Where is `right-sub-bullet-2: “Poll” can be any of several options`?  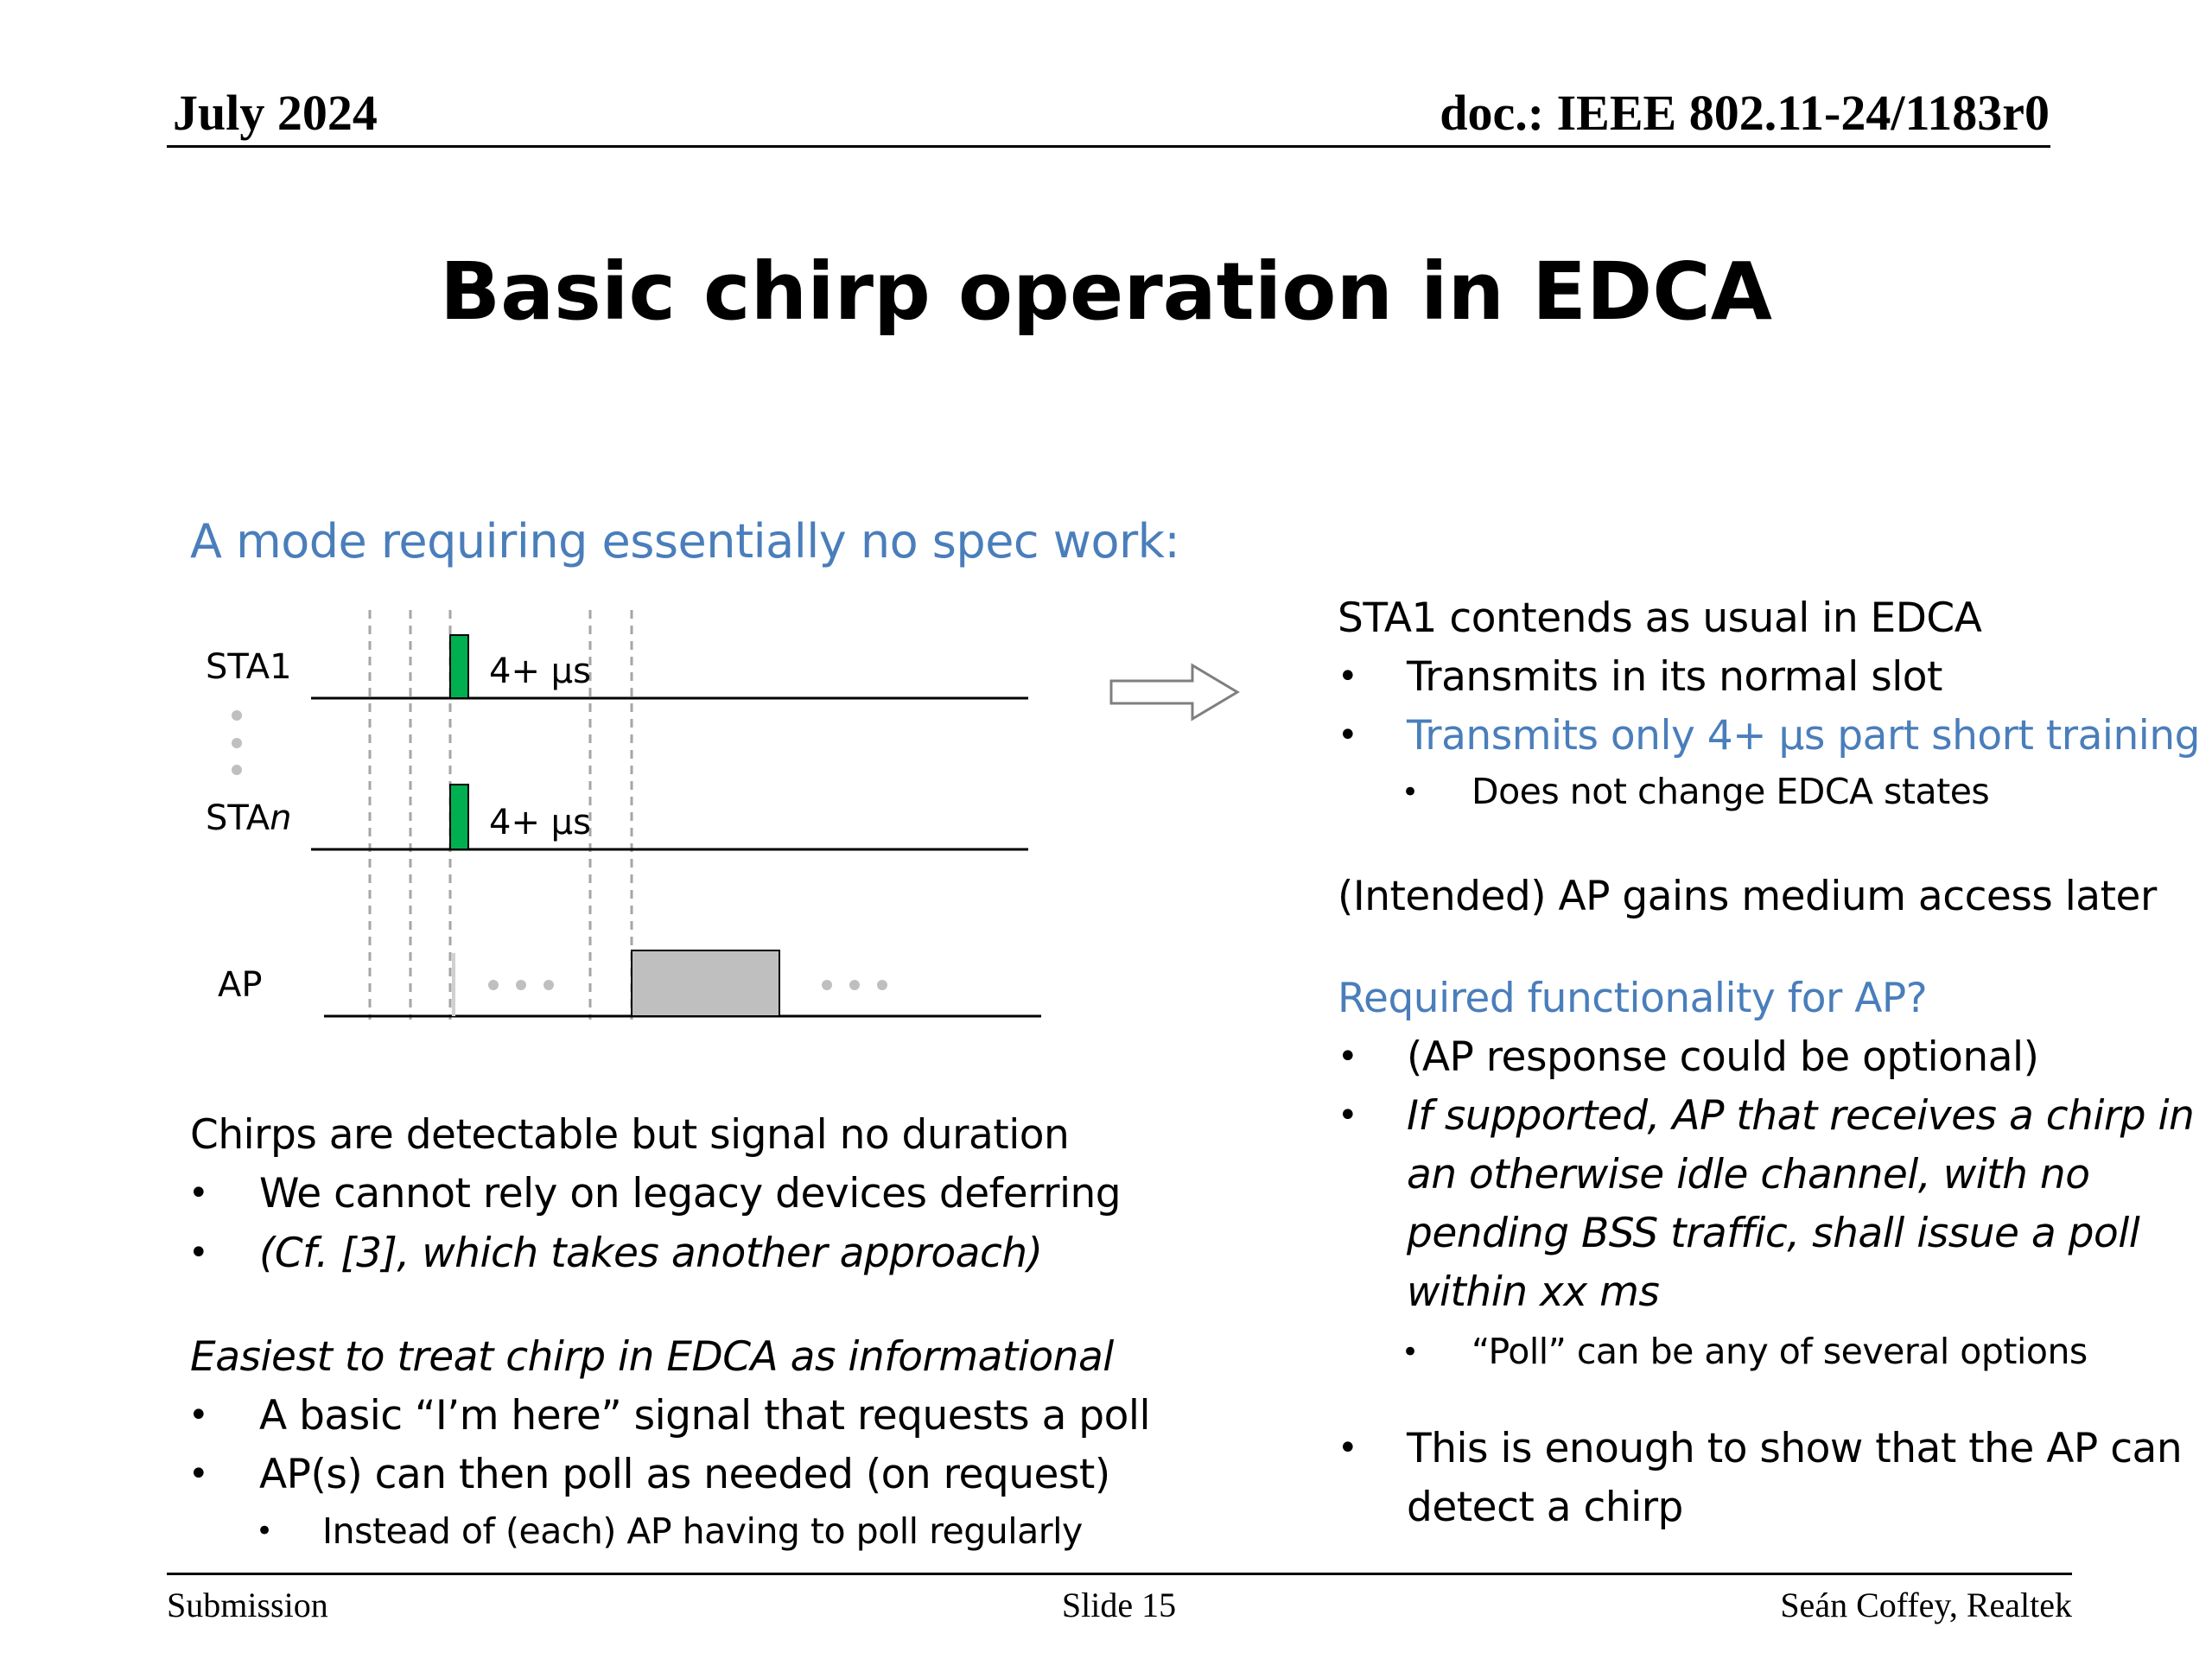
right-sub-bullet-2: “Poll” can be any of several options is located at coordinates (1779, 1351).